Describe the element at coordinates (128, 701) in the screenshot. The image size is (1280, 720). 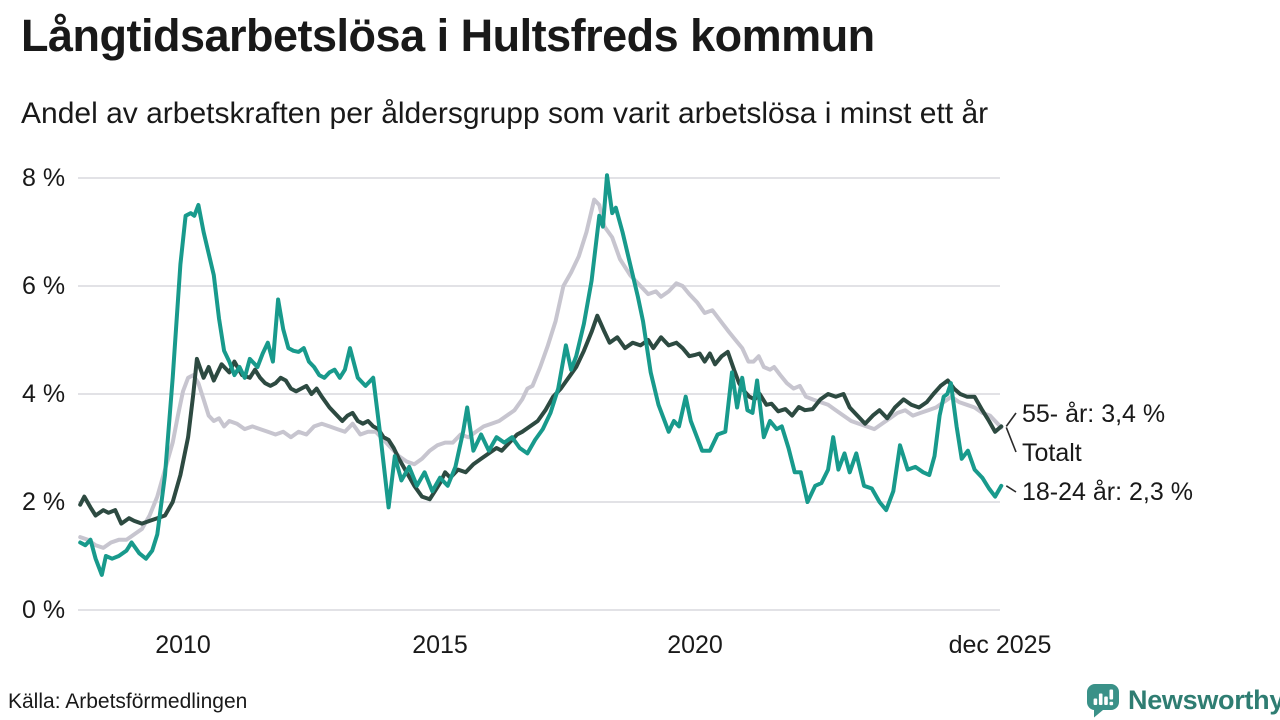
I see `source-credit: Källa: Arbetsförmedlingen` at that location.